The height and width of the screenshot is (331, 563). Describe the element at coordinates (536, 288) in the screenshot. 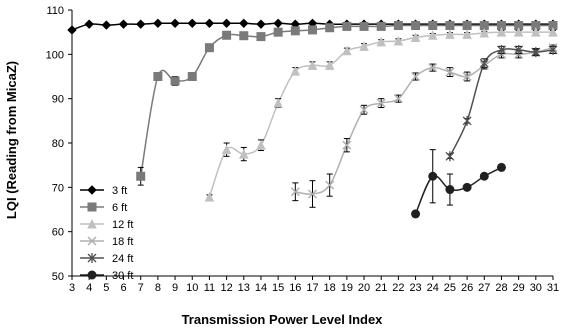

I see `x-tick-label: 30` at that location.